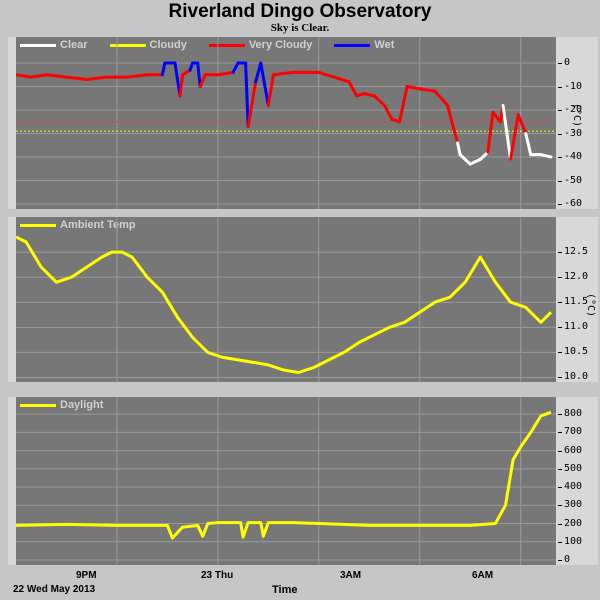  What do you see at coordinates (573, 133) in the screenshot?
I see `sky-tick-label: -30` at bounding box center [573, 133].